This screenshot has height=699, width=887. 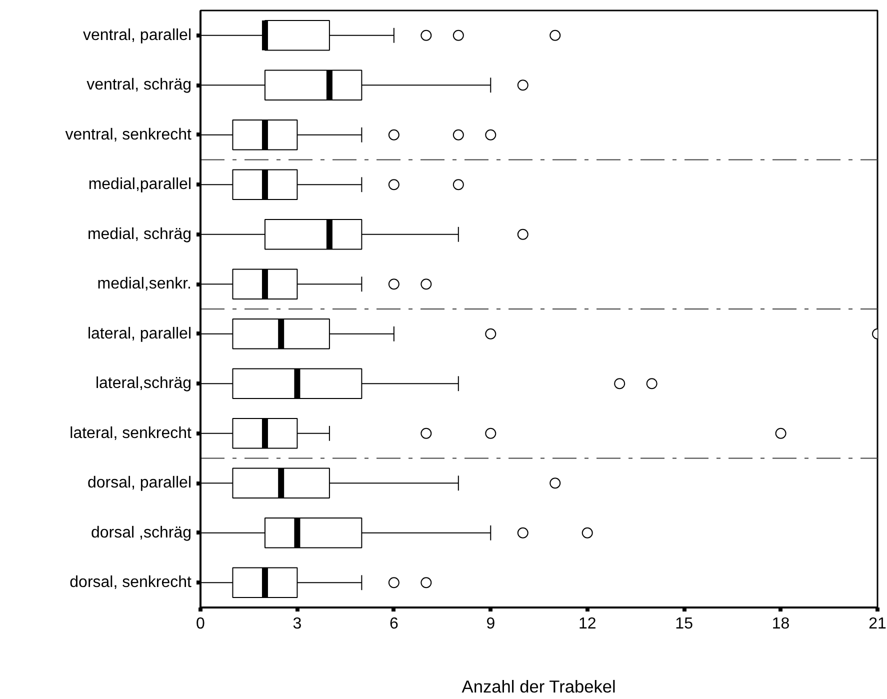 What do you see at coordinates (140, 185) in the screenshot?
I see `y-tick-label: medial,parallel` at bounding box center [140, 185].